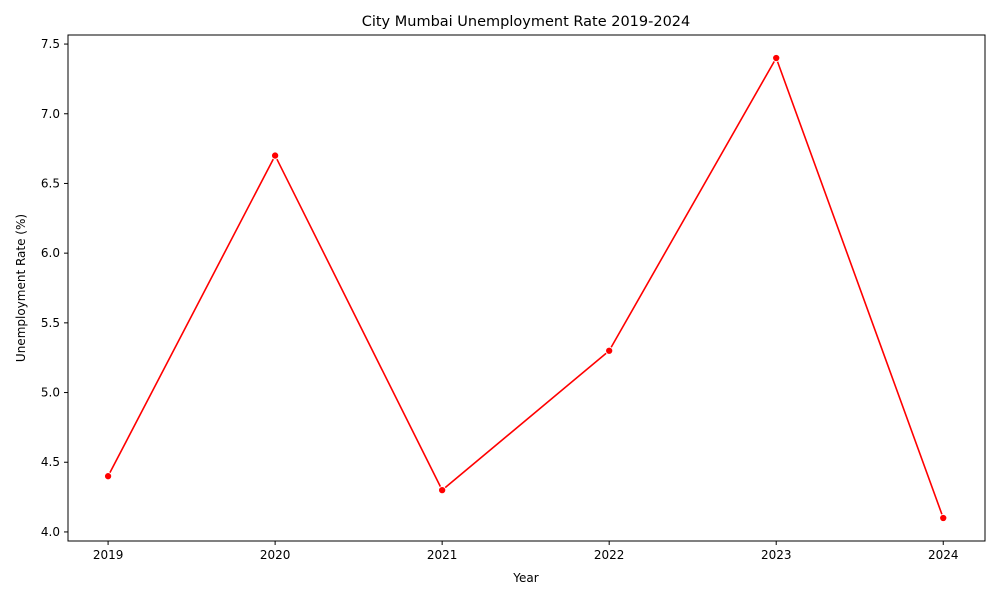  What do you see at coordinates (108, 555) in the screenshot?
I see `x-tick-label: 2019` at bounding box center [108, 555].